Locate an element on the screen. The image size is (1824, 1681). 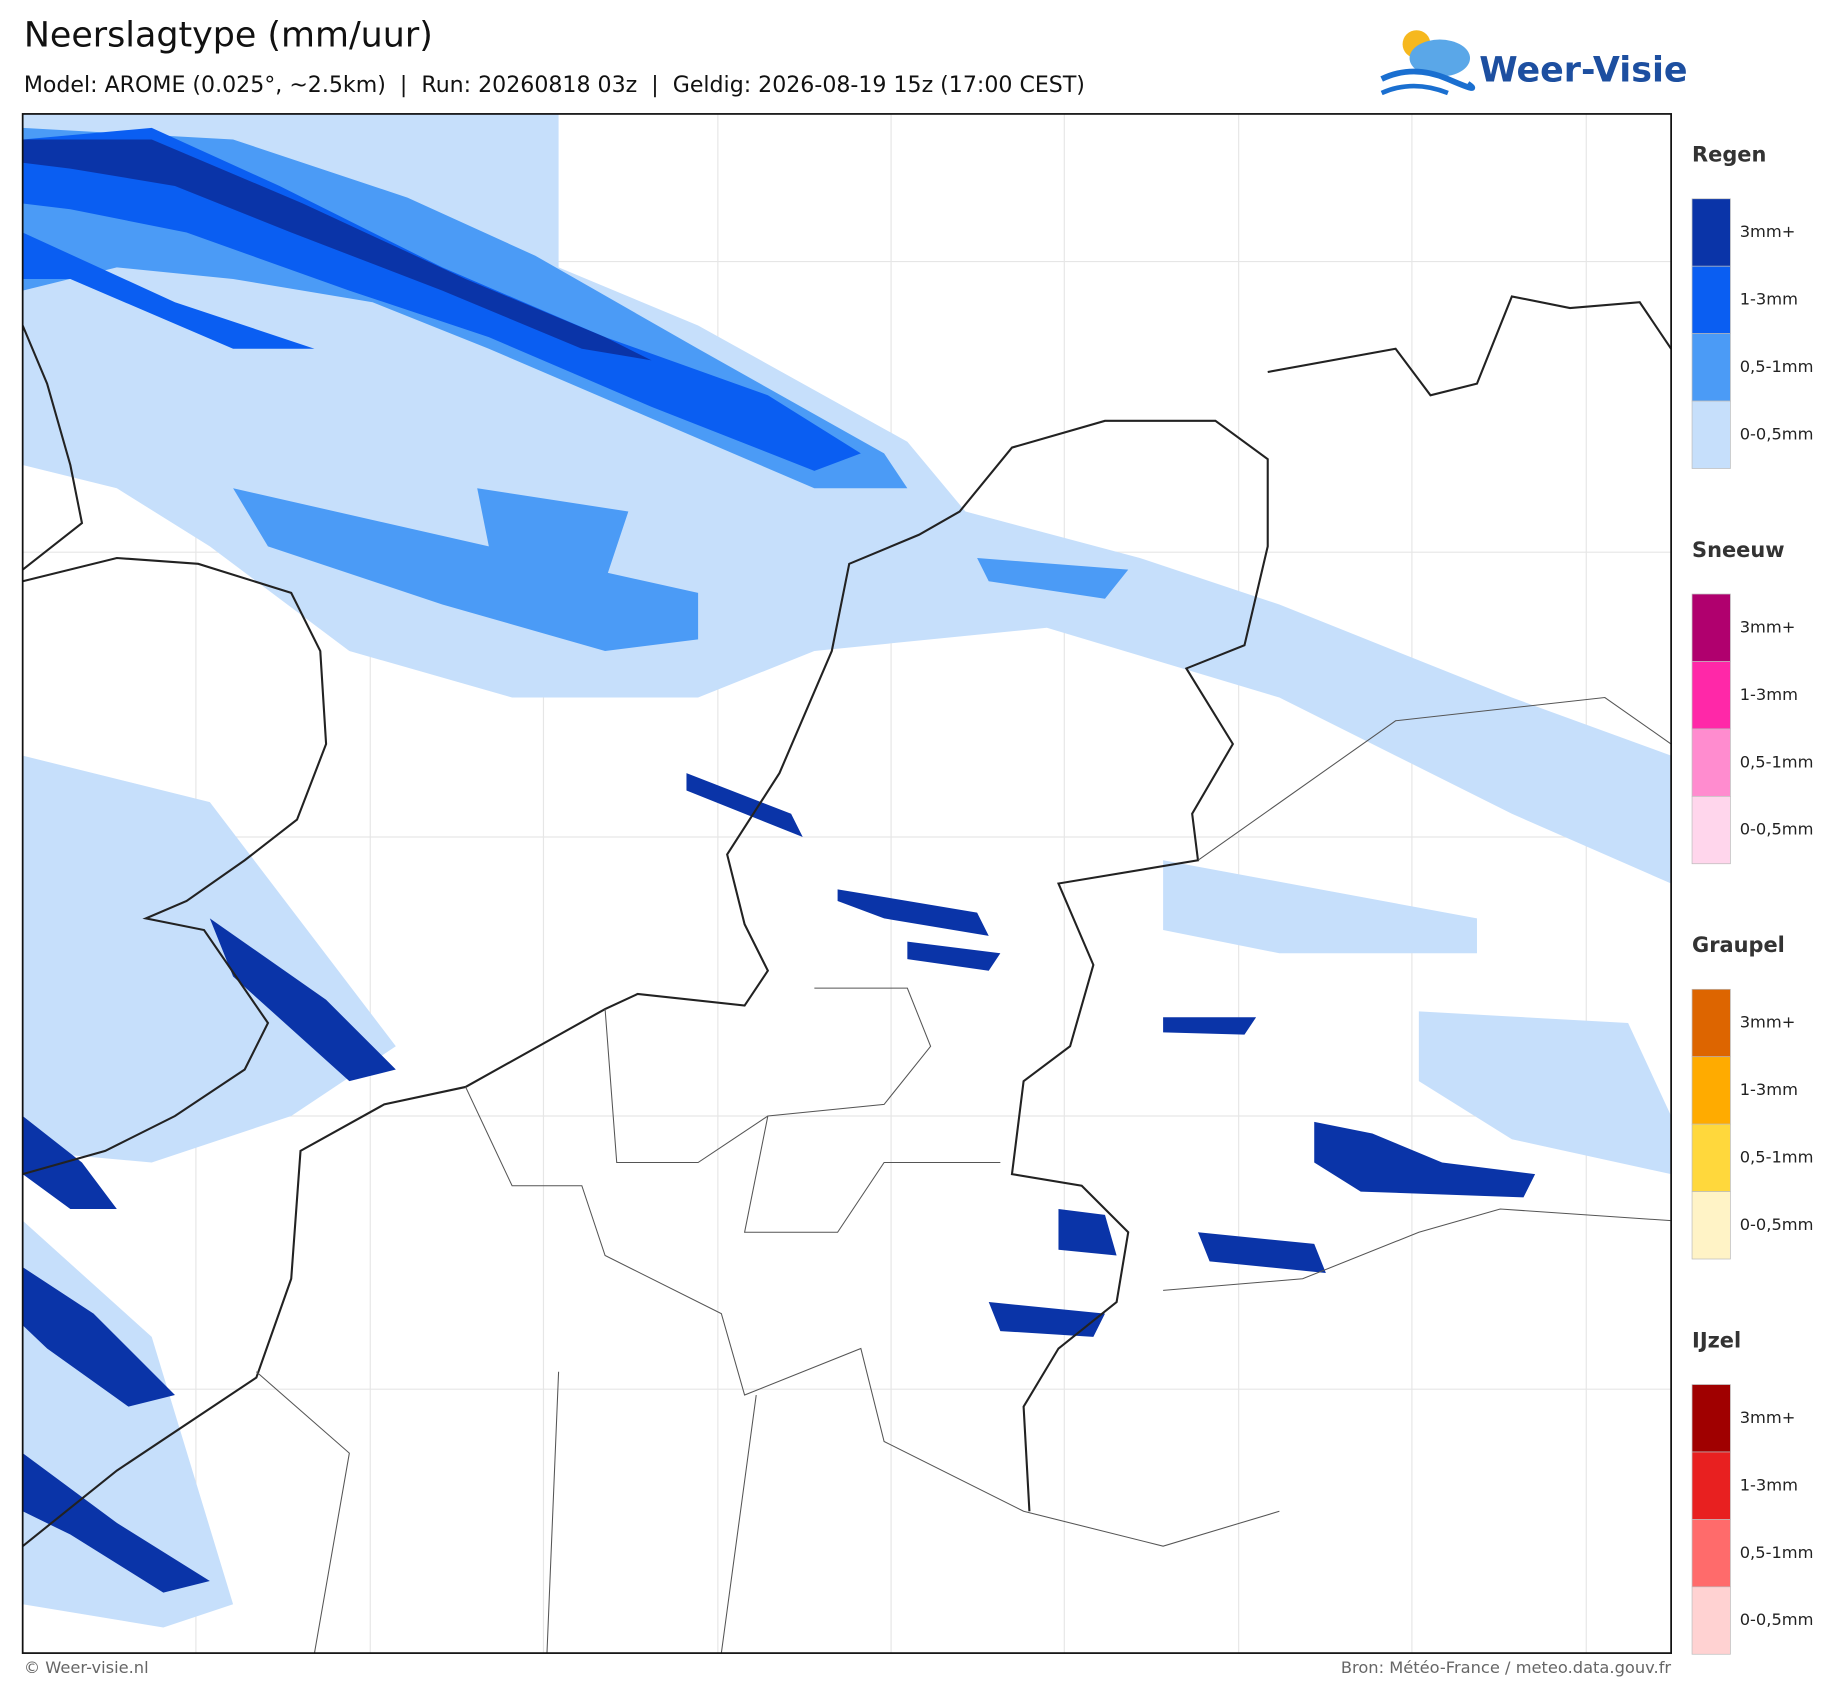
legend-title: IJzel is located at coordinates (1716, 1340).